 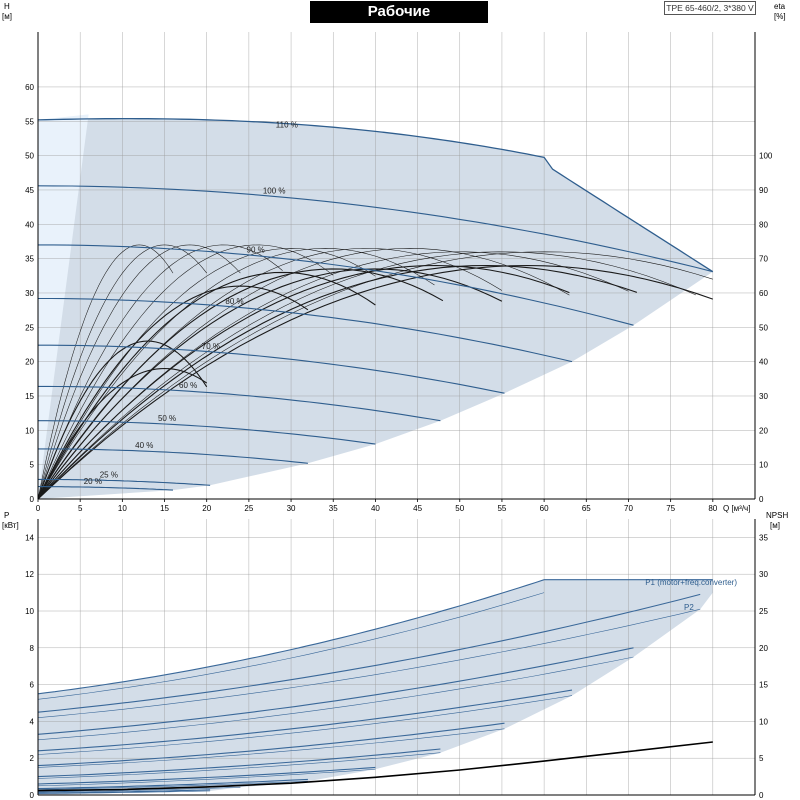 I want to click on x-tick-label: 40, so click(x=375, y=508).